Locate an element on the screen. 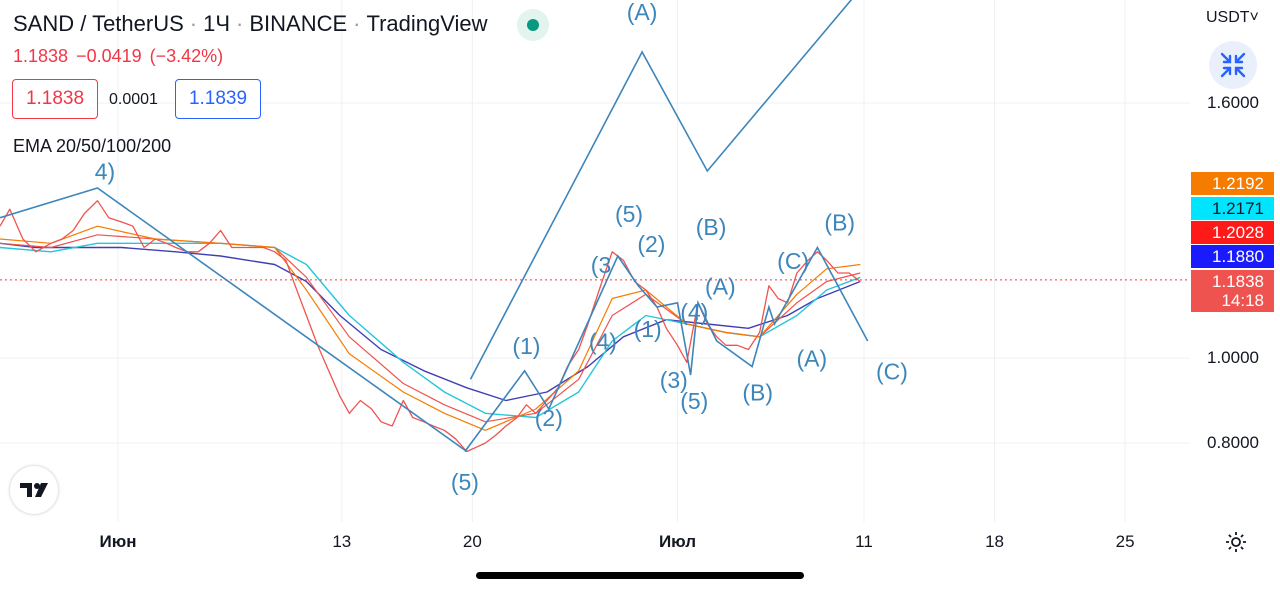  buy-button: 1.1839 is located at coordinates (218, 99).